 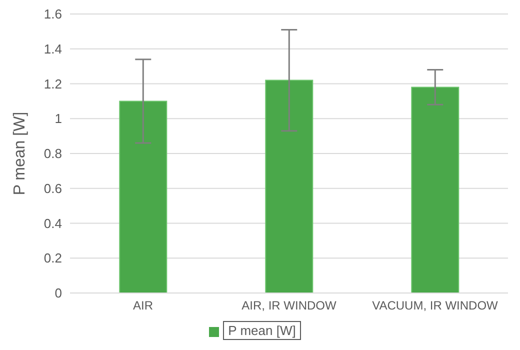 I want to click on y-tick-label: 0.2, so click(x=53, y=258).